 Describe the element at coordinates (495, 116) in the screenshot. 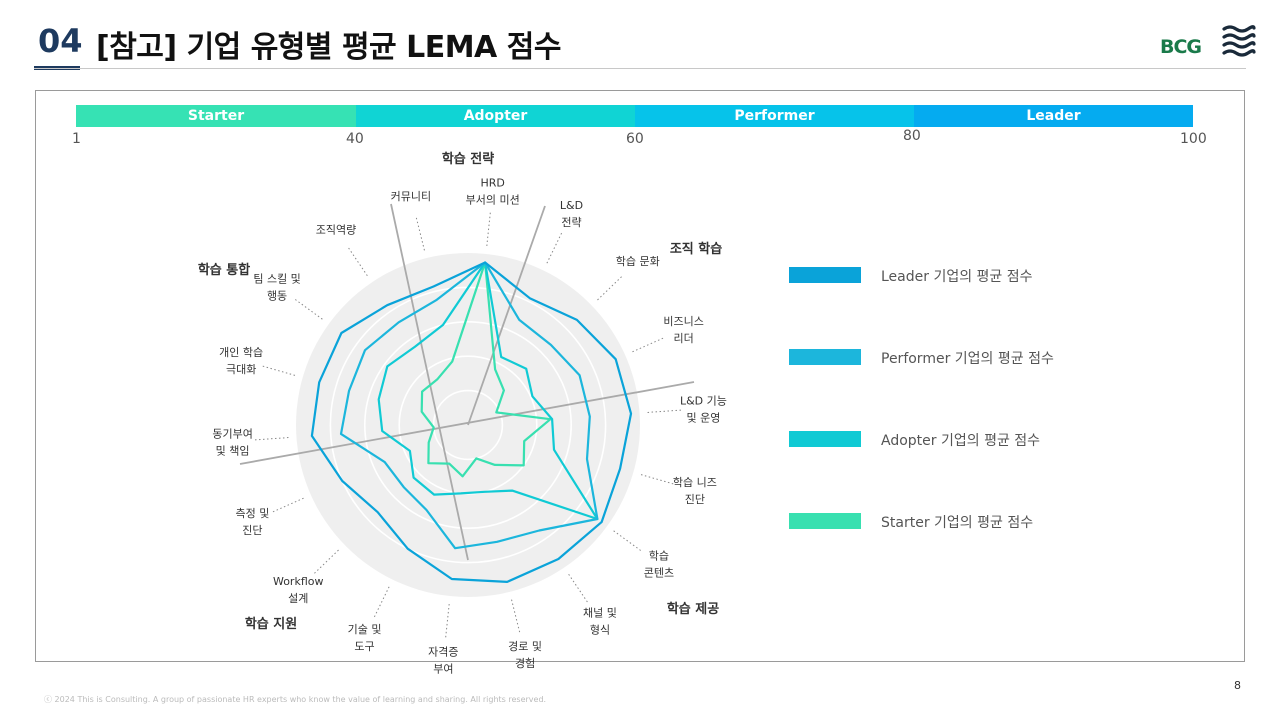

I see `scale-segment-adopter: Adopter` at that location.